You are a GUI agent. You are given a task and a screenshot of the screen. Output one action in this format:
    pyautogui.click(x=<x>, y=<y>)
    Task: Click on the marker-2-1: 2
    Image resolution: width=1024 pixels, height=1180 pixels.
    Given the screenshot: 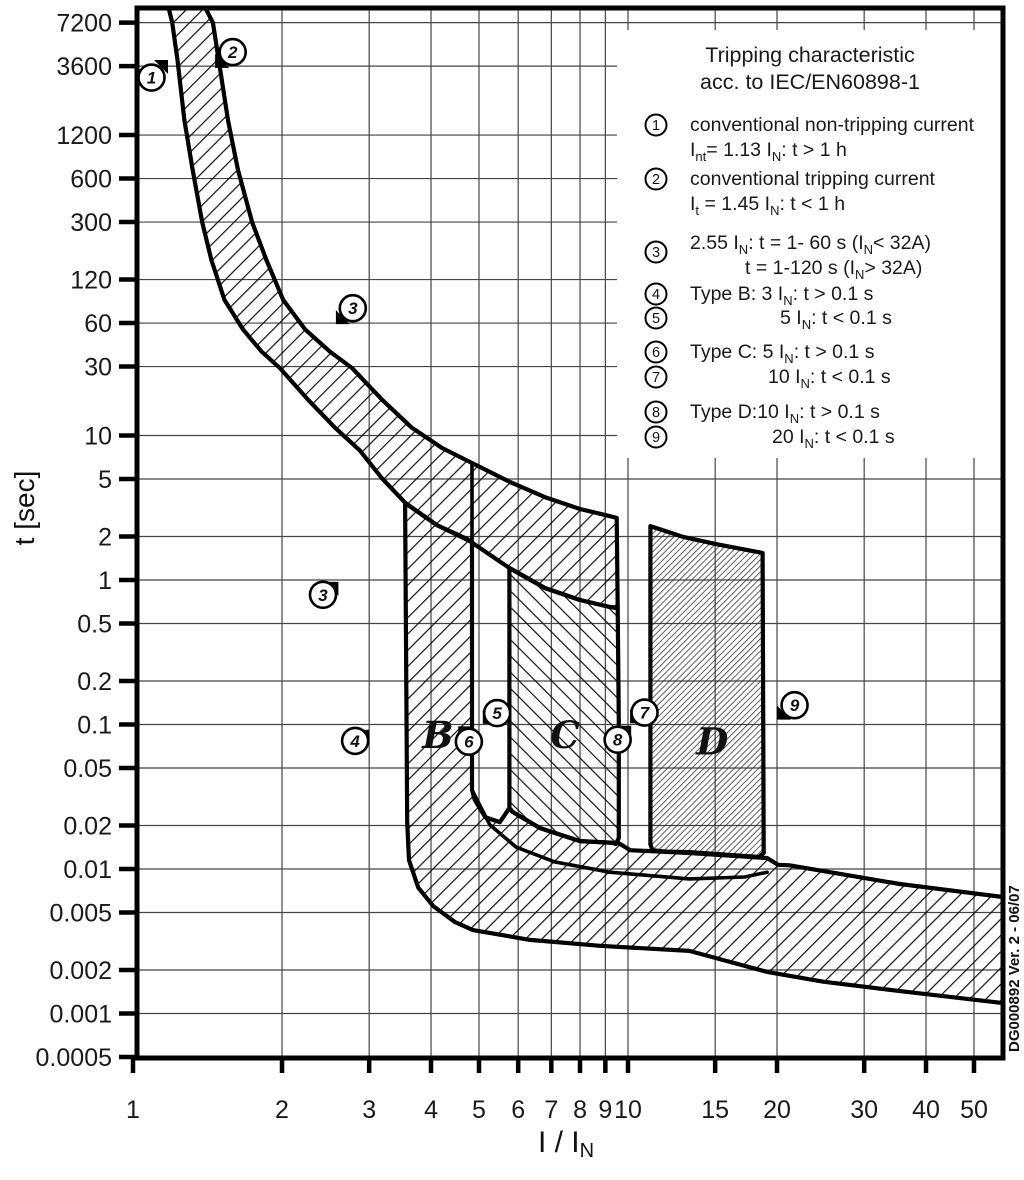 What is the action you would take?
    pyautogui.click(x=231, y=52)
    